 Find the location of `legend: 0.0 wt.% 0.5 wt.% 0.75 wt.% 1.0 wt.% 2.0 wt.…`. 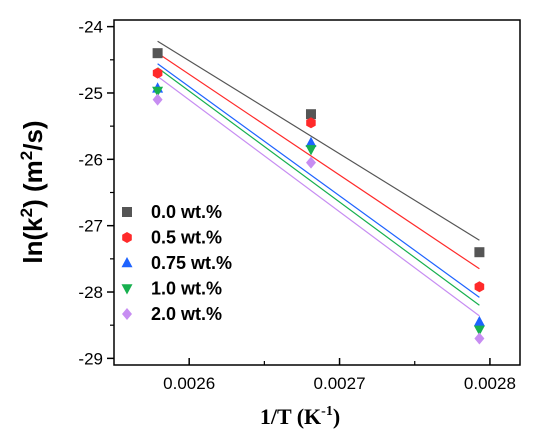

legend: 0.0 wt.% 0.5 wt.% 0.75 wt.% 1.0 wt.% 2.0 wt.… is located at coordinates (176, 263).